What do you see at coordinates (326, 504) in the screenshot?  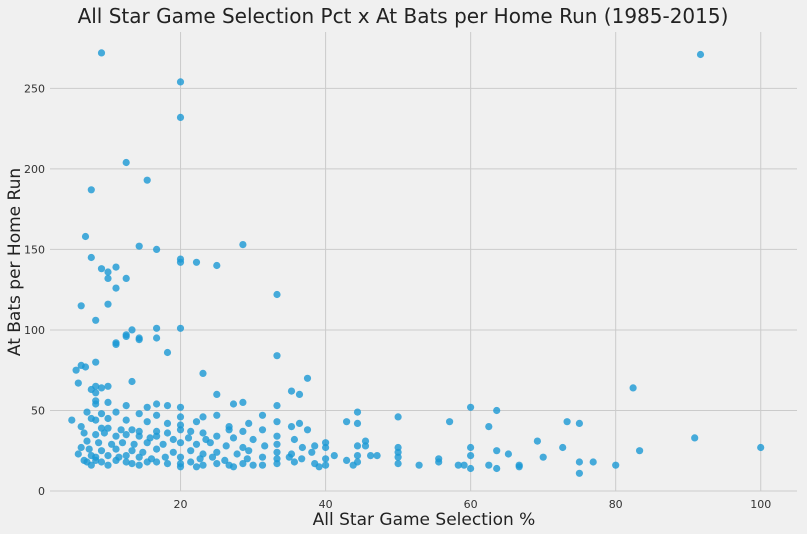 I see `x-tick-label: 40` at bounding box center [326, 504].